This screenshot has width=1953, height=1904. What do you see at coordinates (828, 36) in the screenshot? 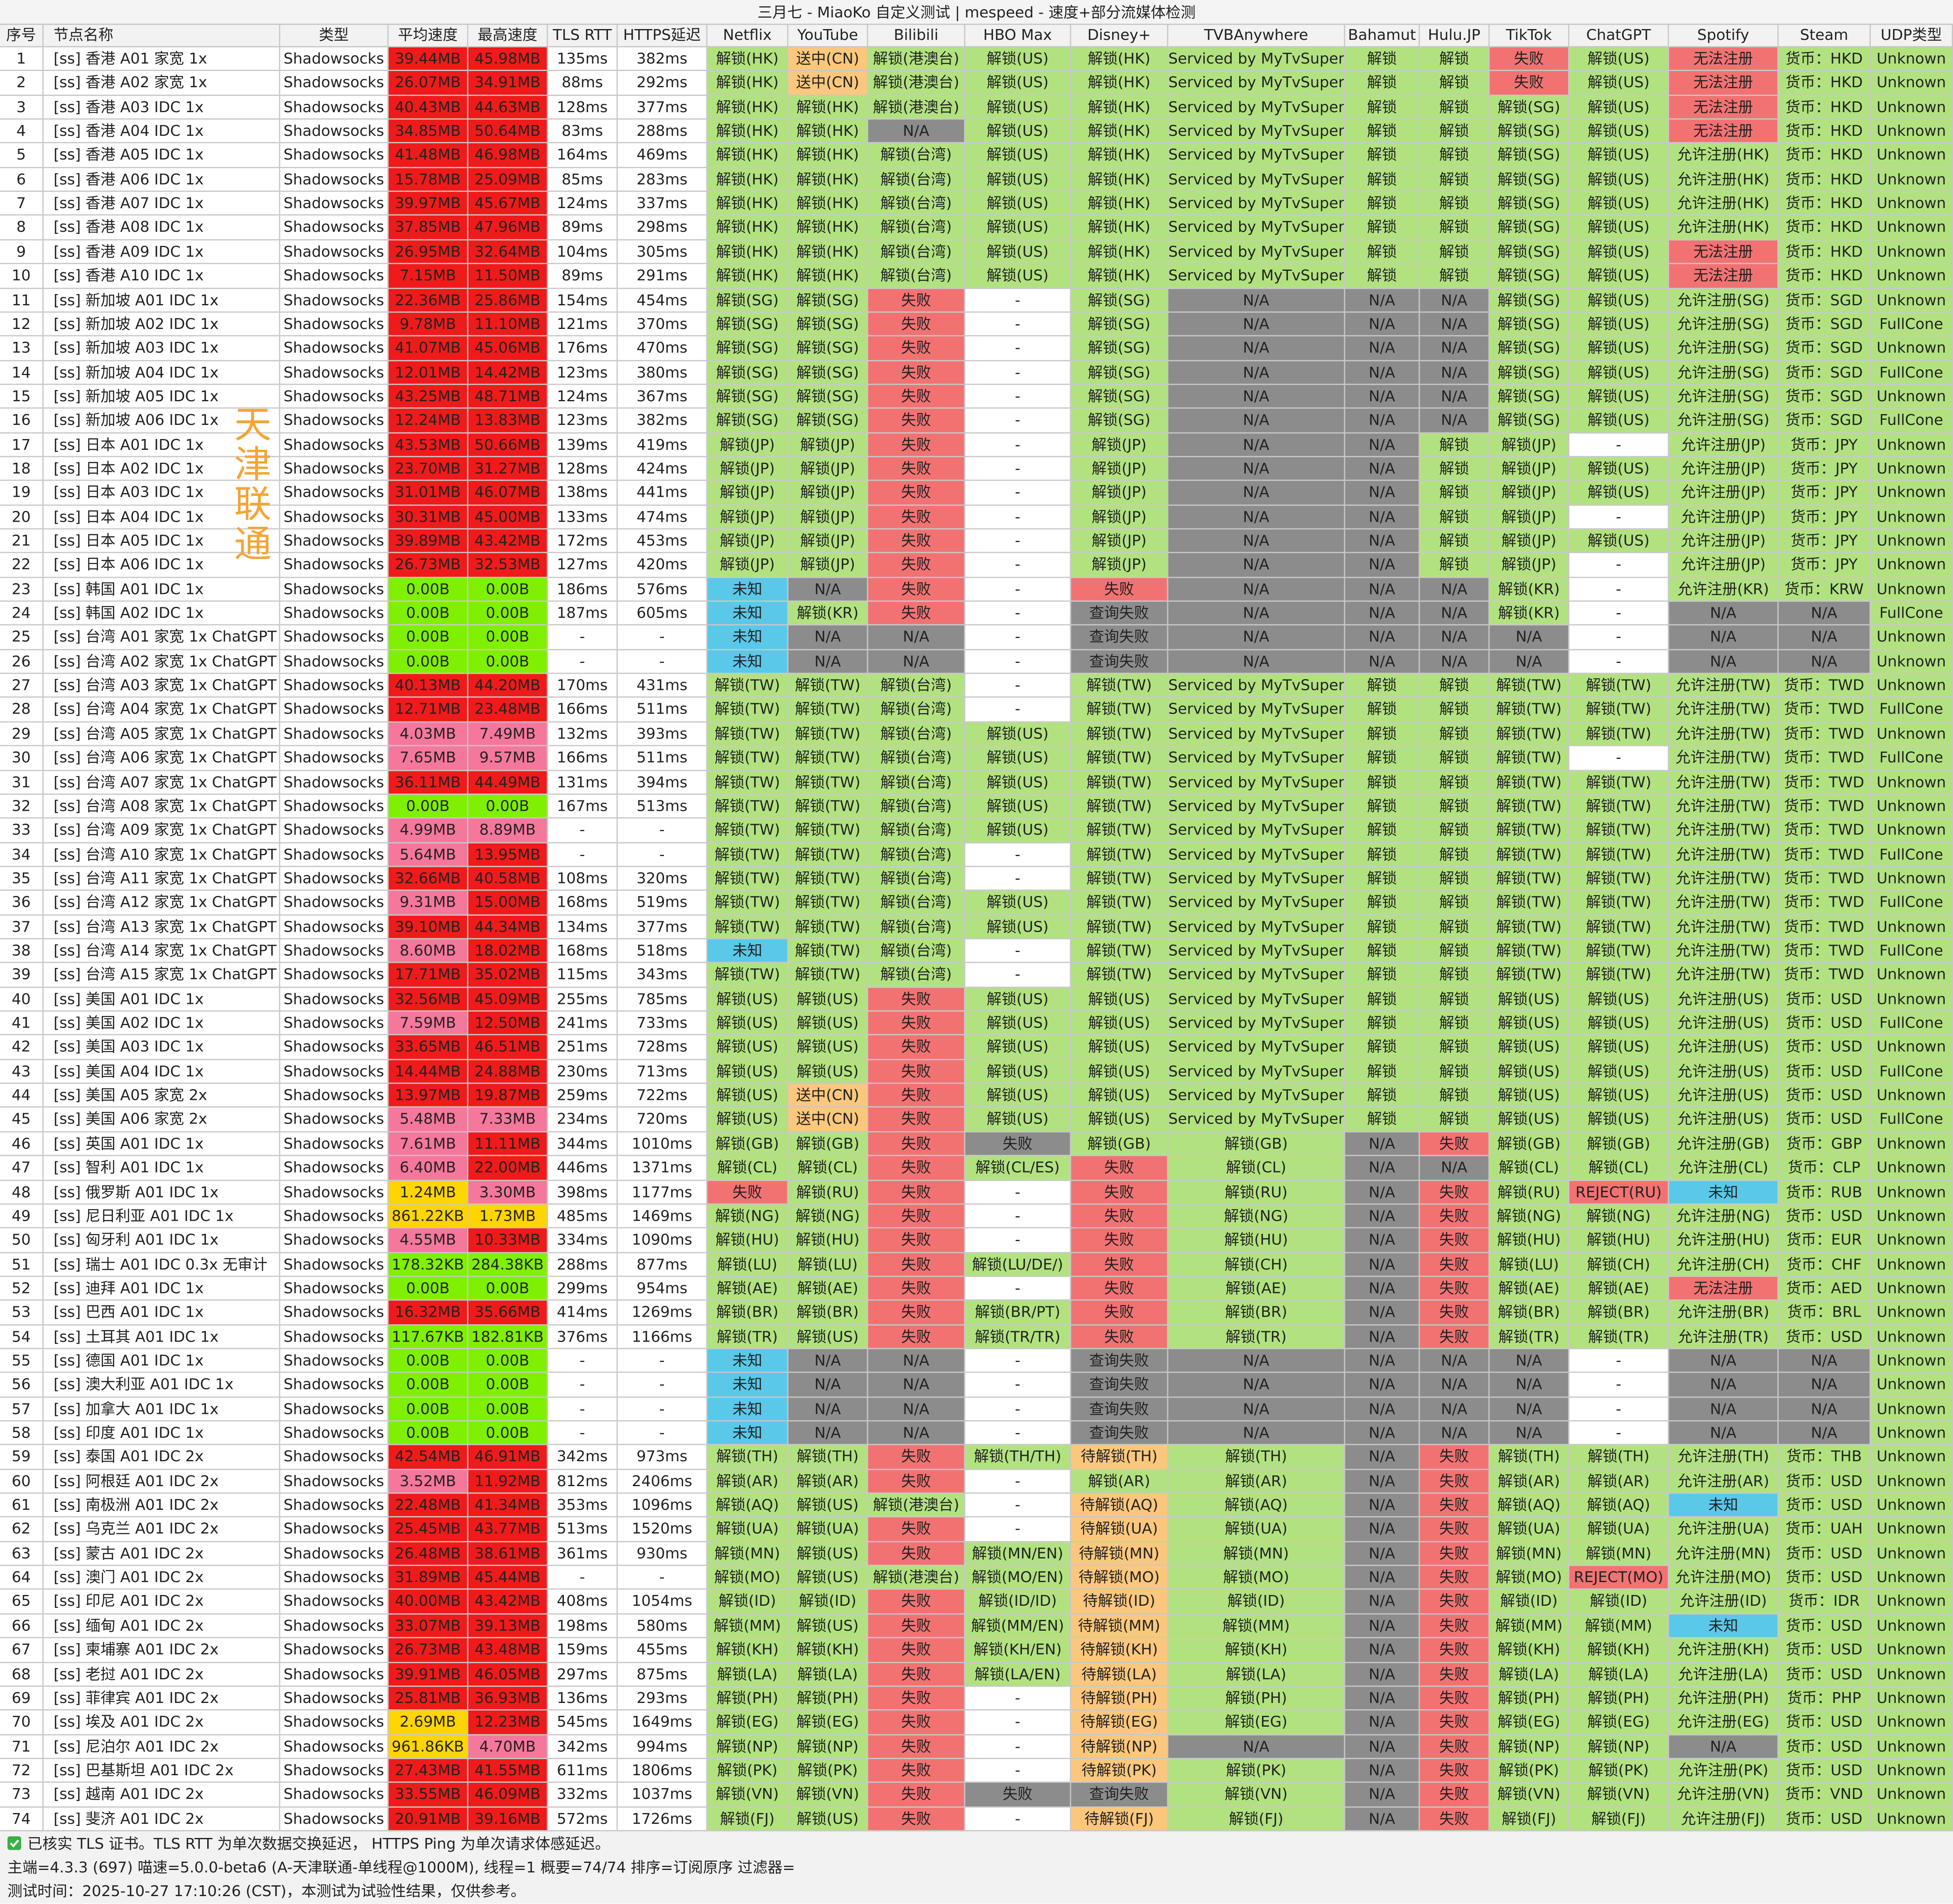
I see `column-header: YouTube` at bounding box center [828, 36].